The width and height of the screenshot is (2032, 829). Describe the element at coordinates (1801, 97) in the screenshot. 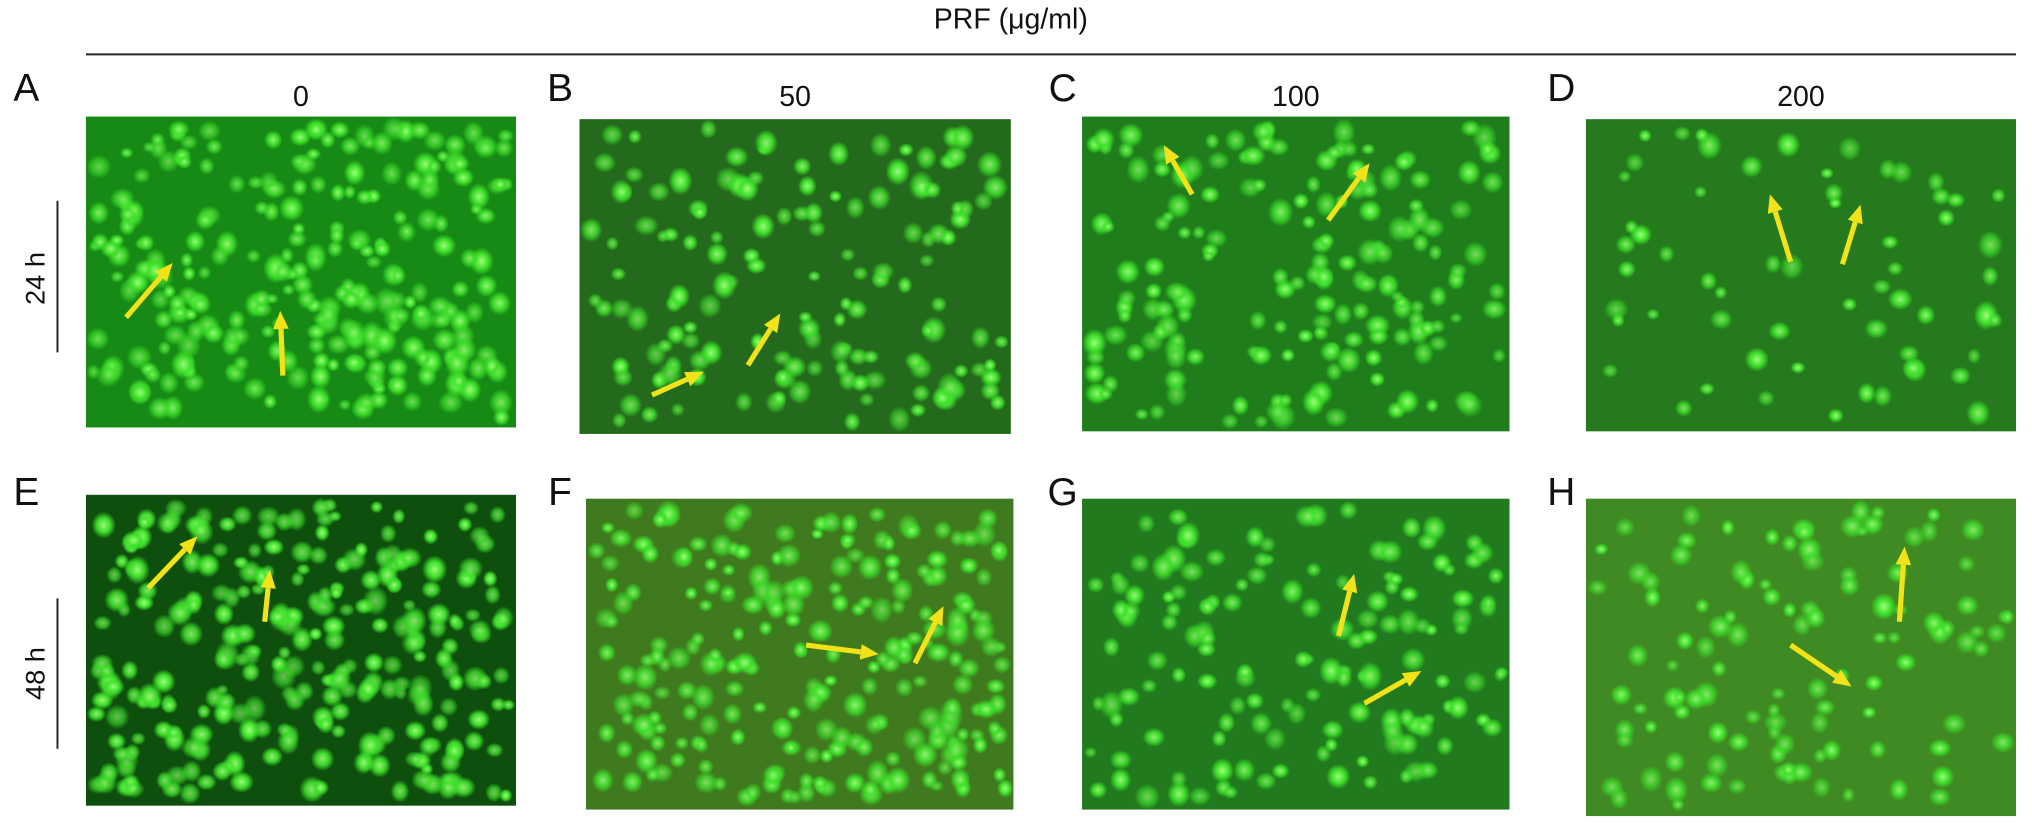

I see `column-label: 200` at that location.